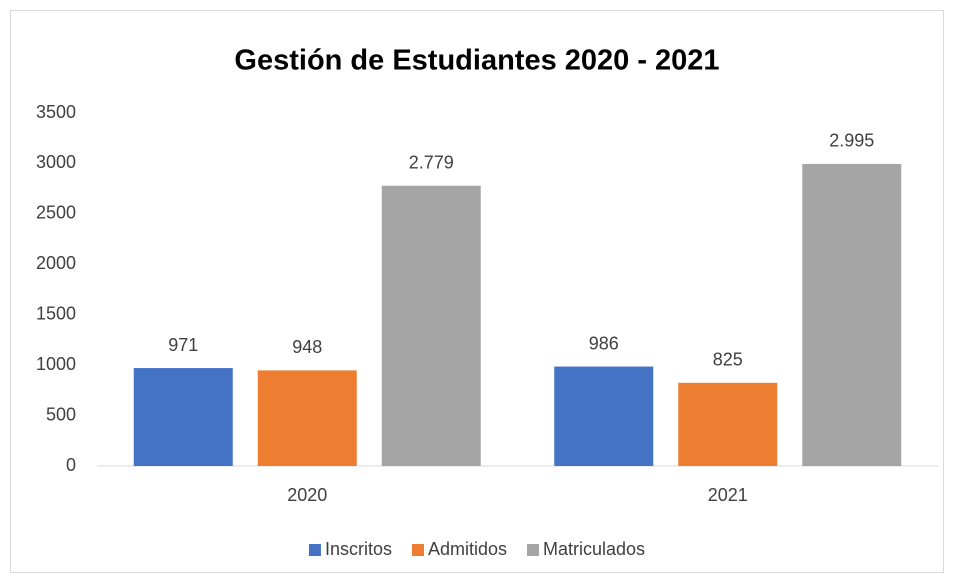  Describe the element at coordinates (56, 364) in the screenshot. I see `y-tick-label: 1000` at that location.